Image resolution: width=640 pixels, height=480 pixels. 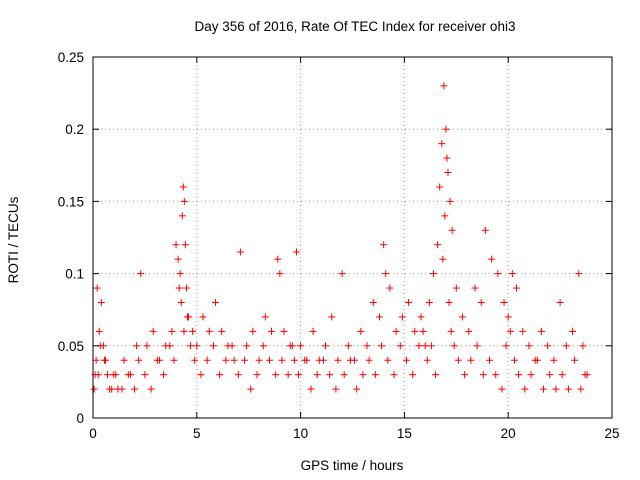 What do you see at coordinates (74, 129) in the screenshot?
I see `y-tick-label: 0.2` at bounding box center [74, 129].